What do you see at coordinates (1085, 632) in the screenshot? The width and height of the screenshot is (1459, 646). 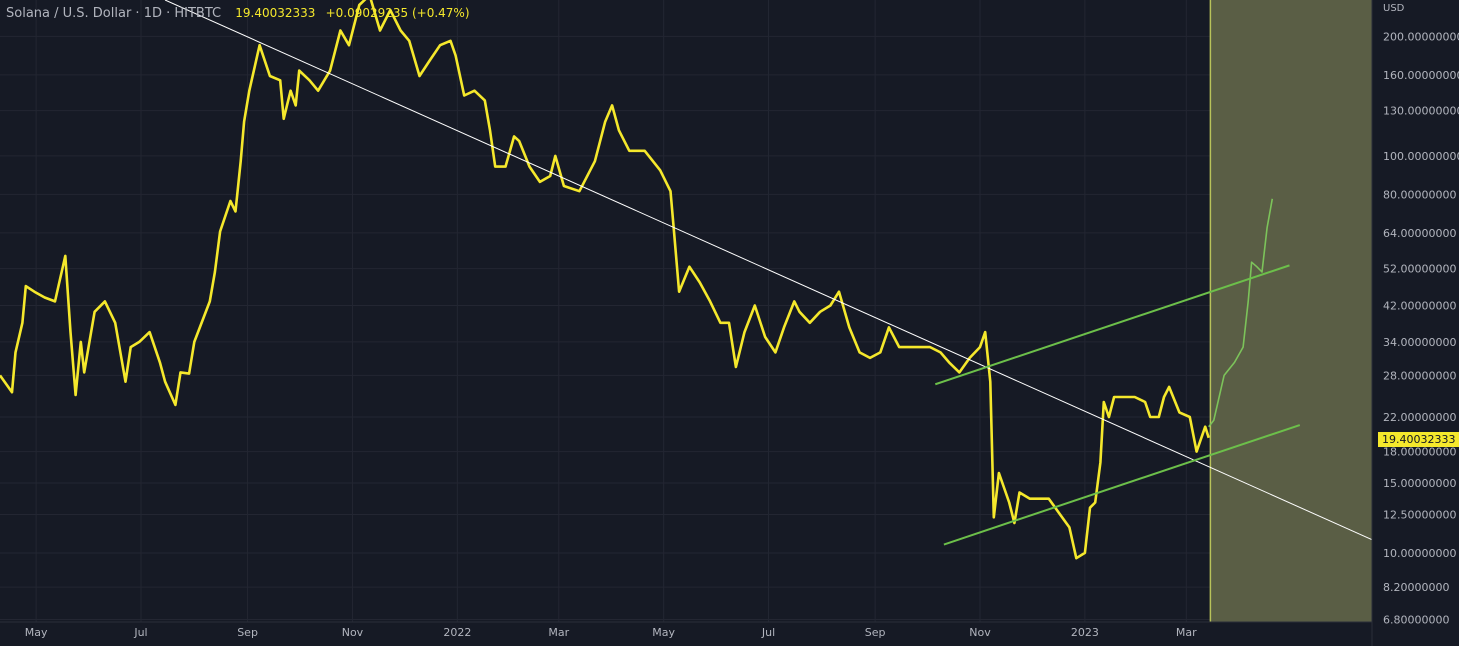 I see `time-tick-label: 2023` at bounding box center [1085, 632].